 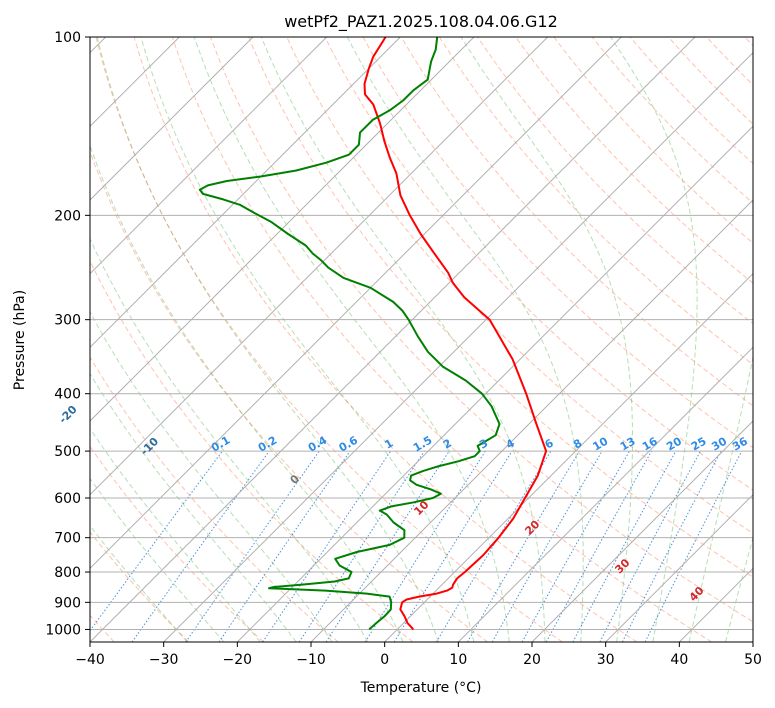 I want to click on x-tick-label: 10, so click(x=458, y=660).